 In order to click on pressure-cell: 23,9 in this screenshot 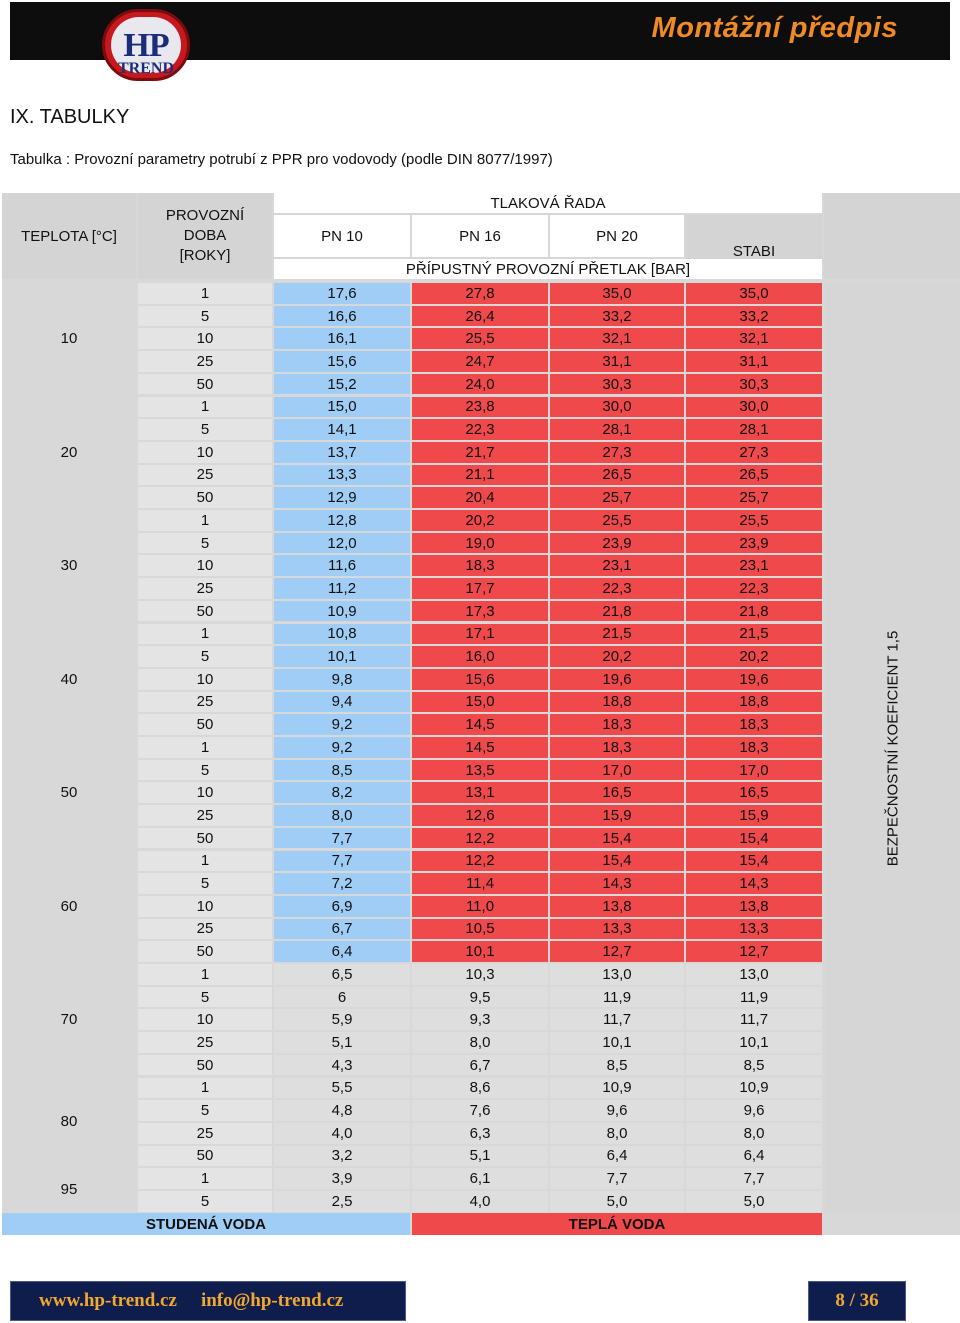, I will do `click(617, 543)`.